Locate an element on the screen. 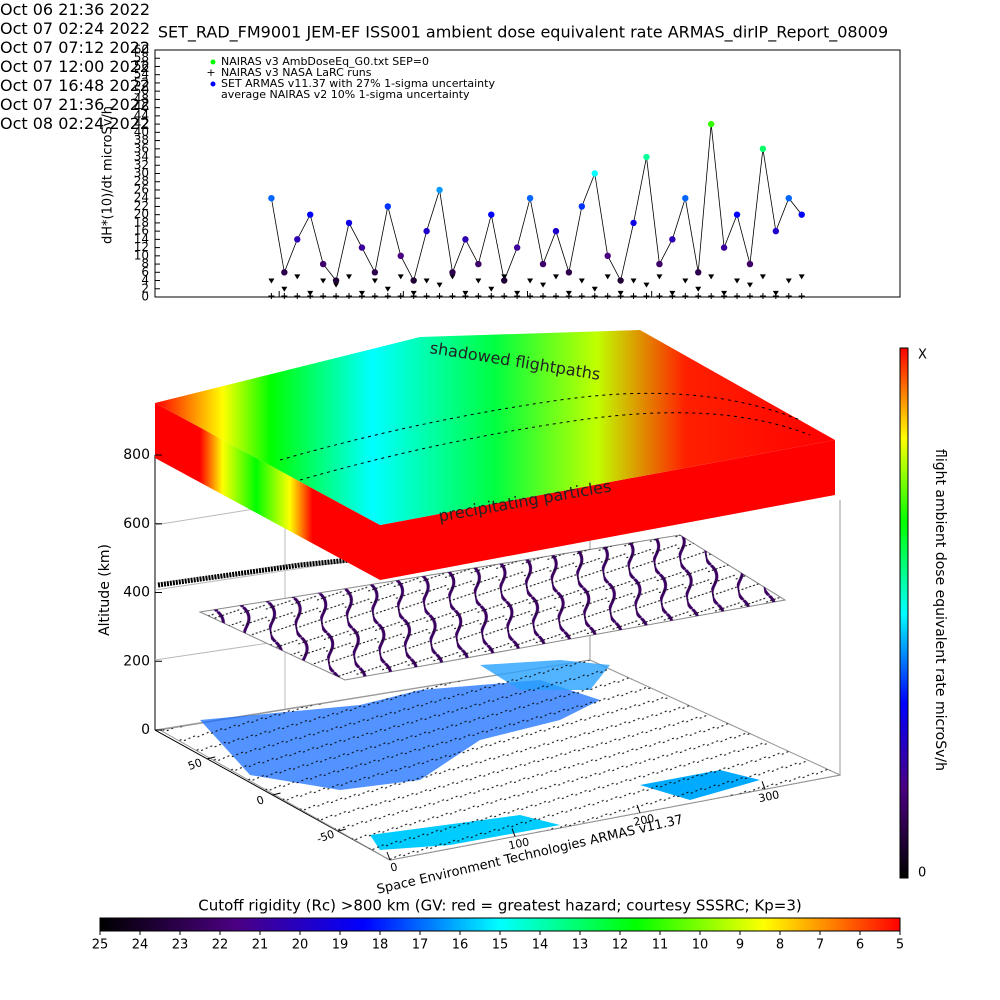 Image resolution: width=1000 pixels, height=1000 pixels. longitude-tick-label: 300 is located at coordinates (768, 796).